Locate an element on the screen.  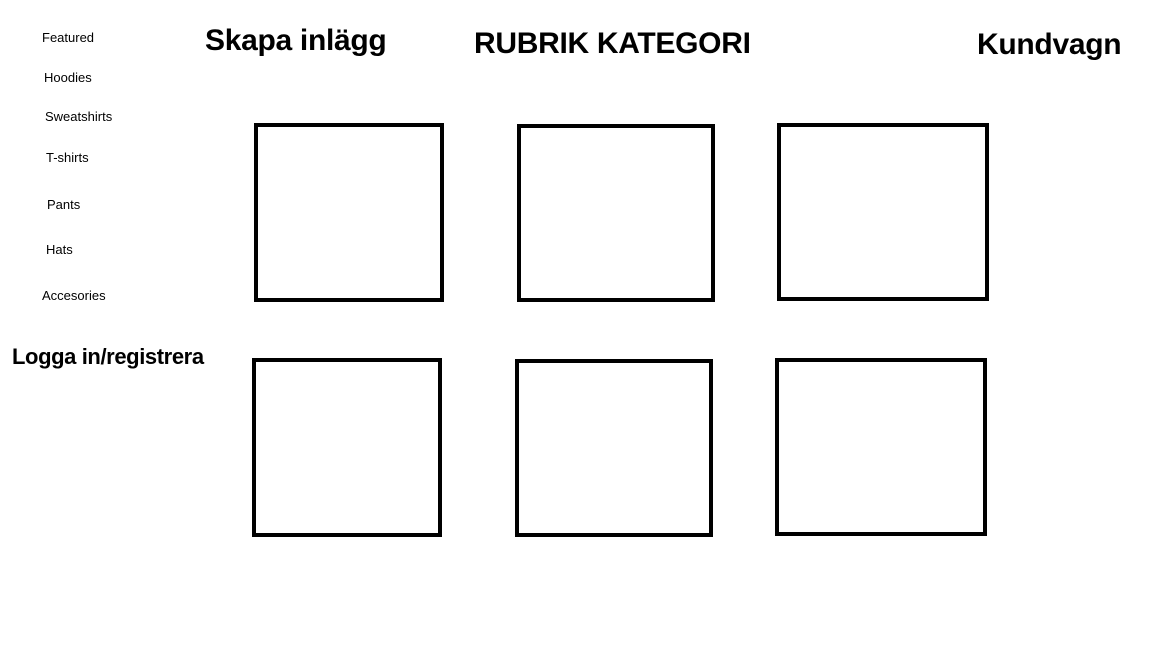
sidebar-item-t-shirts: T-shirts is located at coordinates (67, 157).